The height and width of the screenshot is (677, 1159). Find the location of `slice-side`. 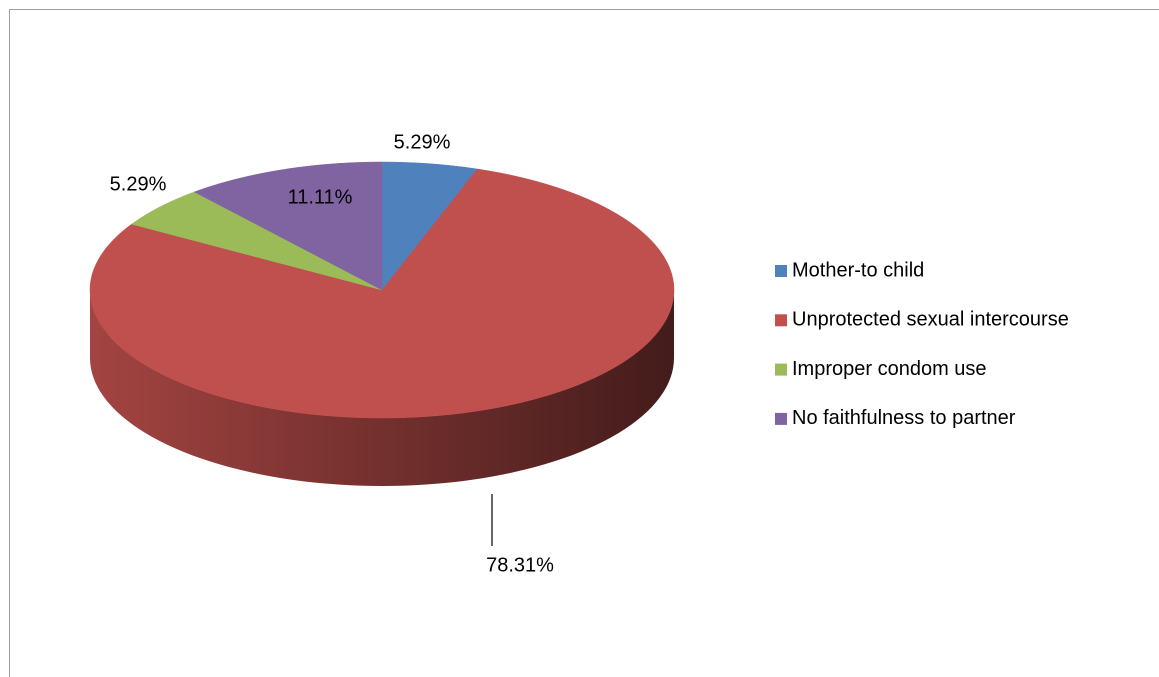

slice-side is located at coordinates (382, 388).